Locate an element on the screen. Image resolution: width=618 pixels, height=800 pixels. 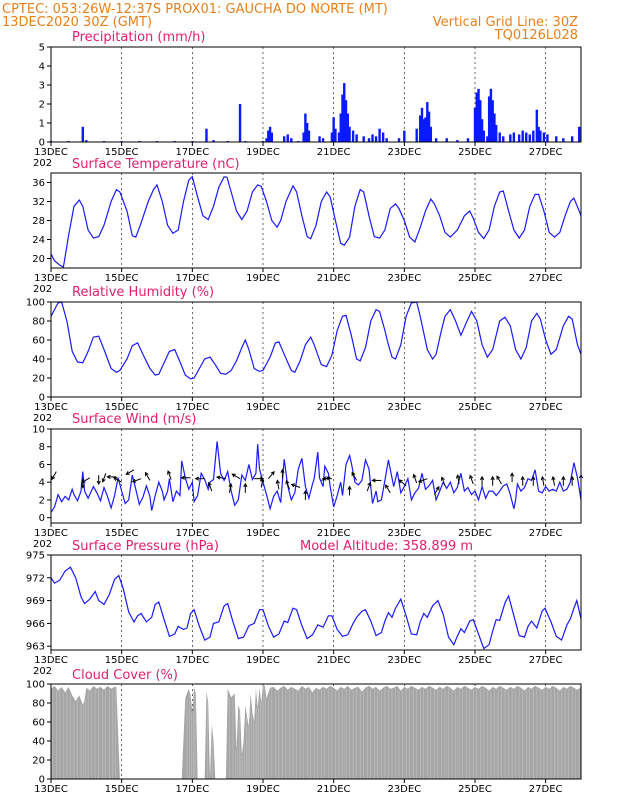
panel-title: Surface Temperature (nC) is located at coordinates (156, 164).